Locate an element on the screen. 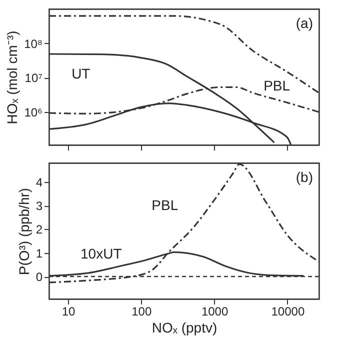 Image resolution: width=338 pixels, height=350 pixels. y-axis-title: P(O³) (ppb/hr) is located at coordinates (24, 232).